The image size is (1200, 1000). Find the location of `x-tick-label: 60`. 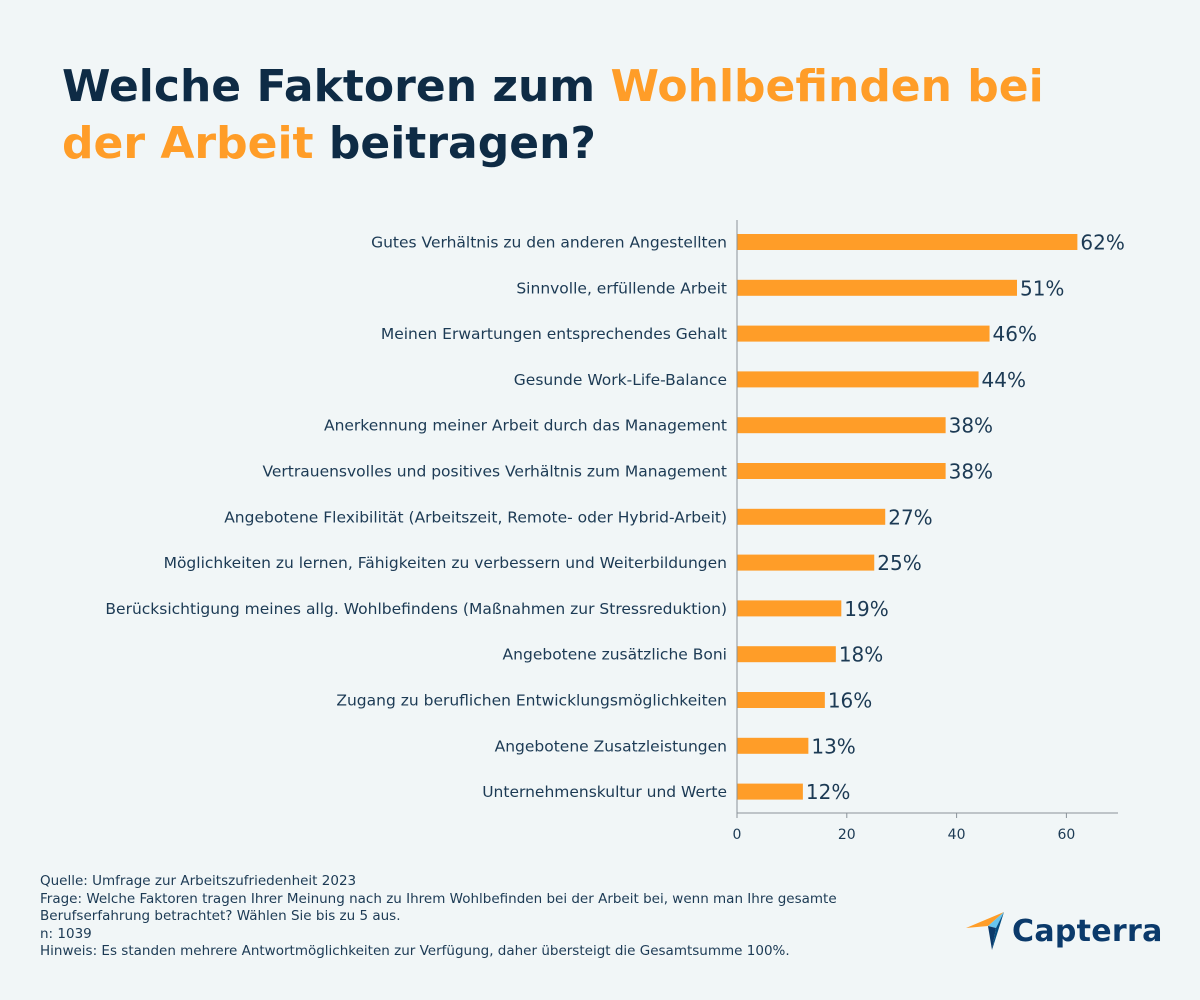

x-tick-label: 60 is located at coordinates (1066, 835).